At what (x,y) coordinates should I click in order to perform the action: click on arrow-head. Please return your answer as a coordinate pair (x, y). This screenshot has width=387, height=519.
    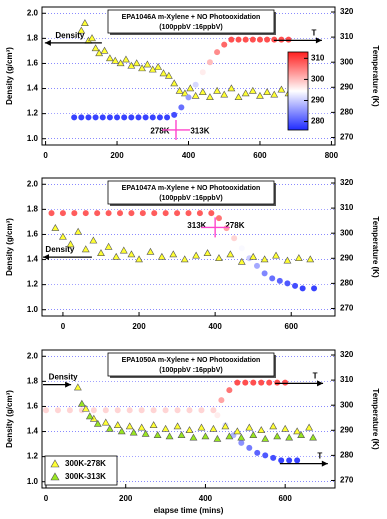
    Looking at the image, I should click on (320, 383).